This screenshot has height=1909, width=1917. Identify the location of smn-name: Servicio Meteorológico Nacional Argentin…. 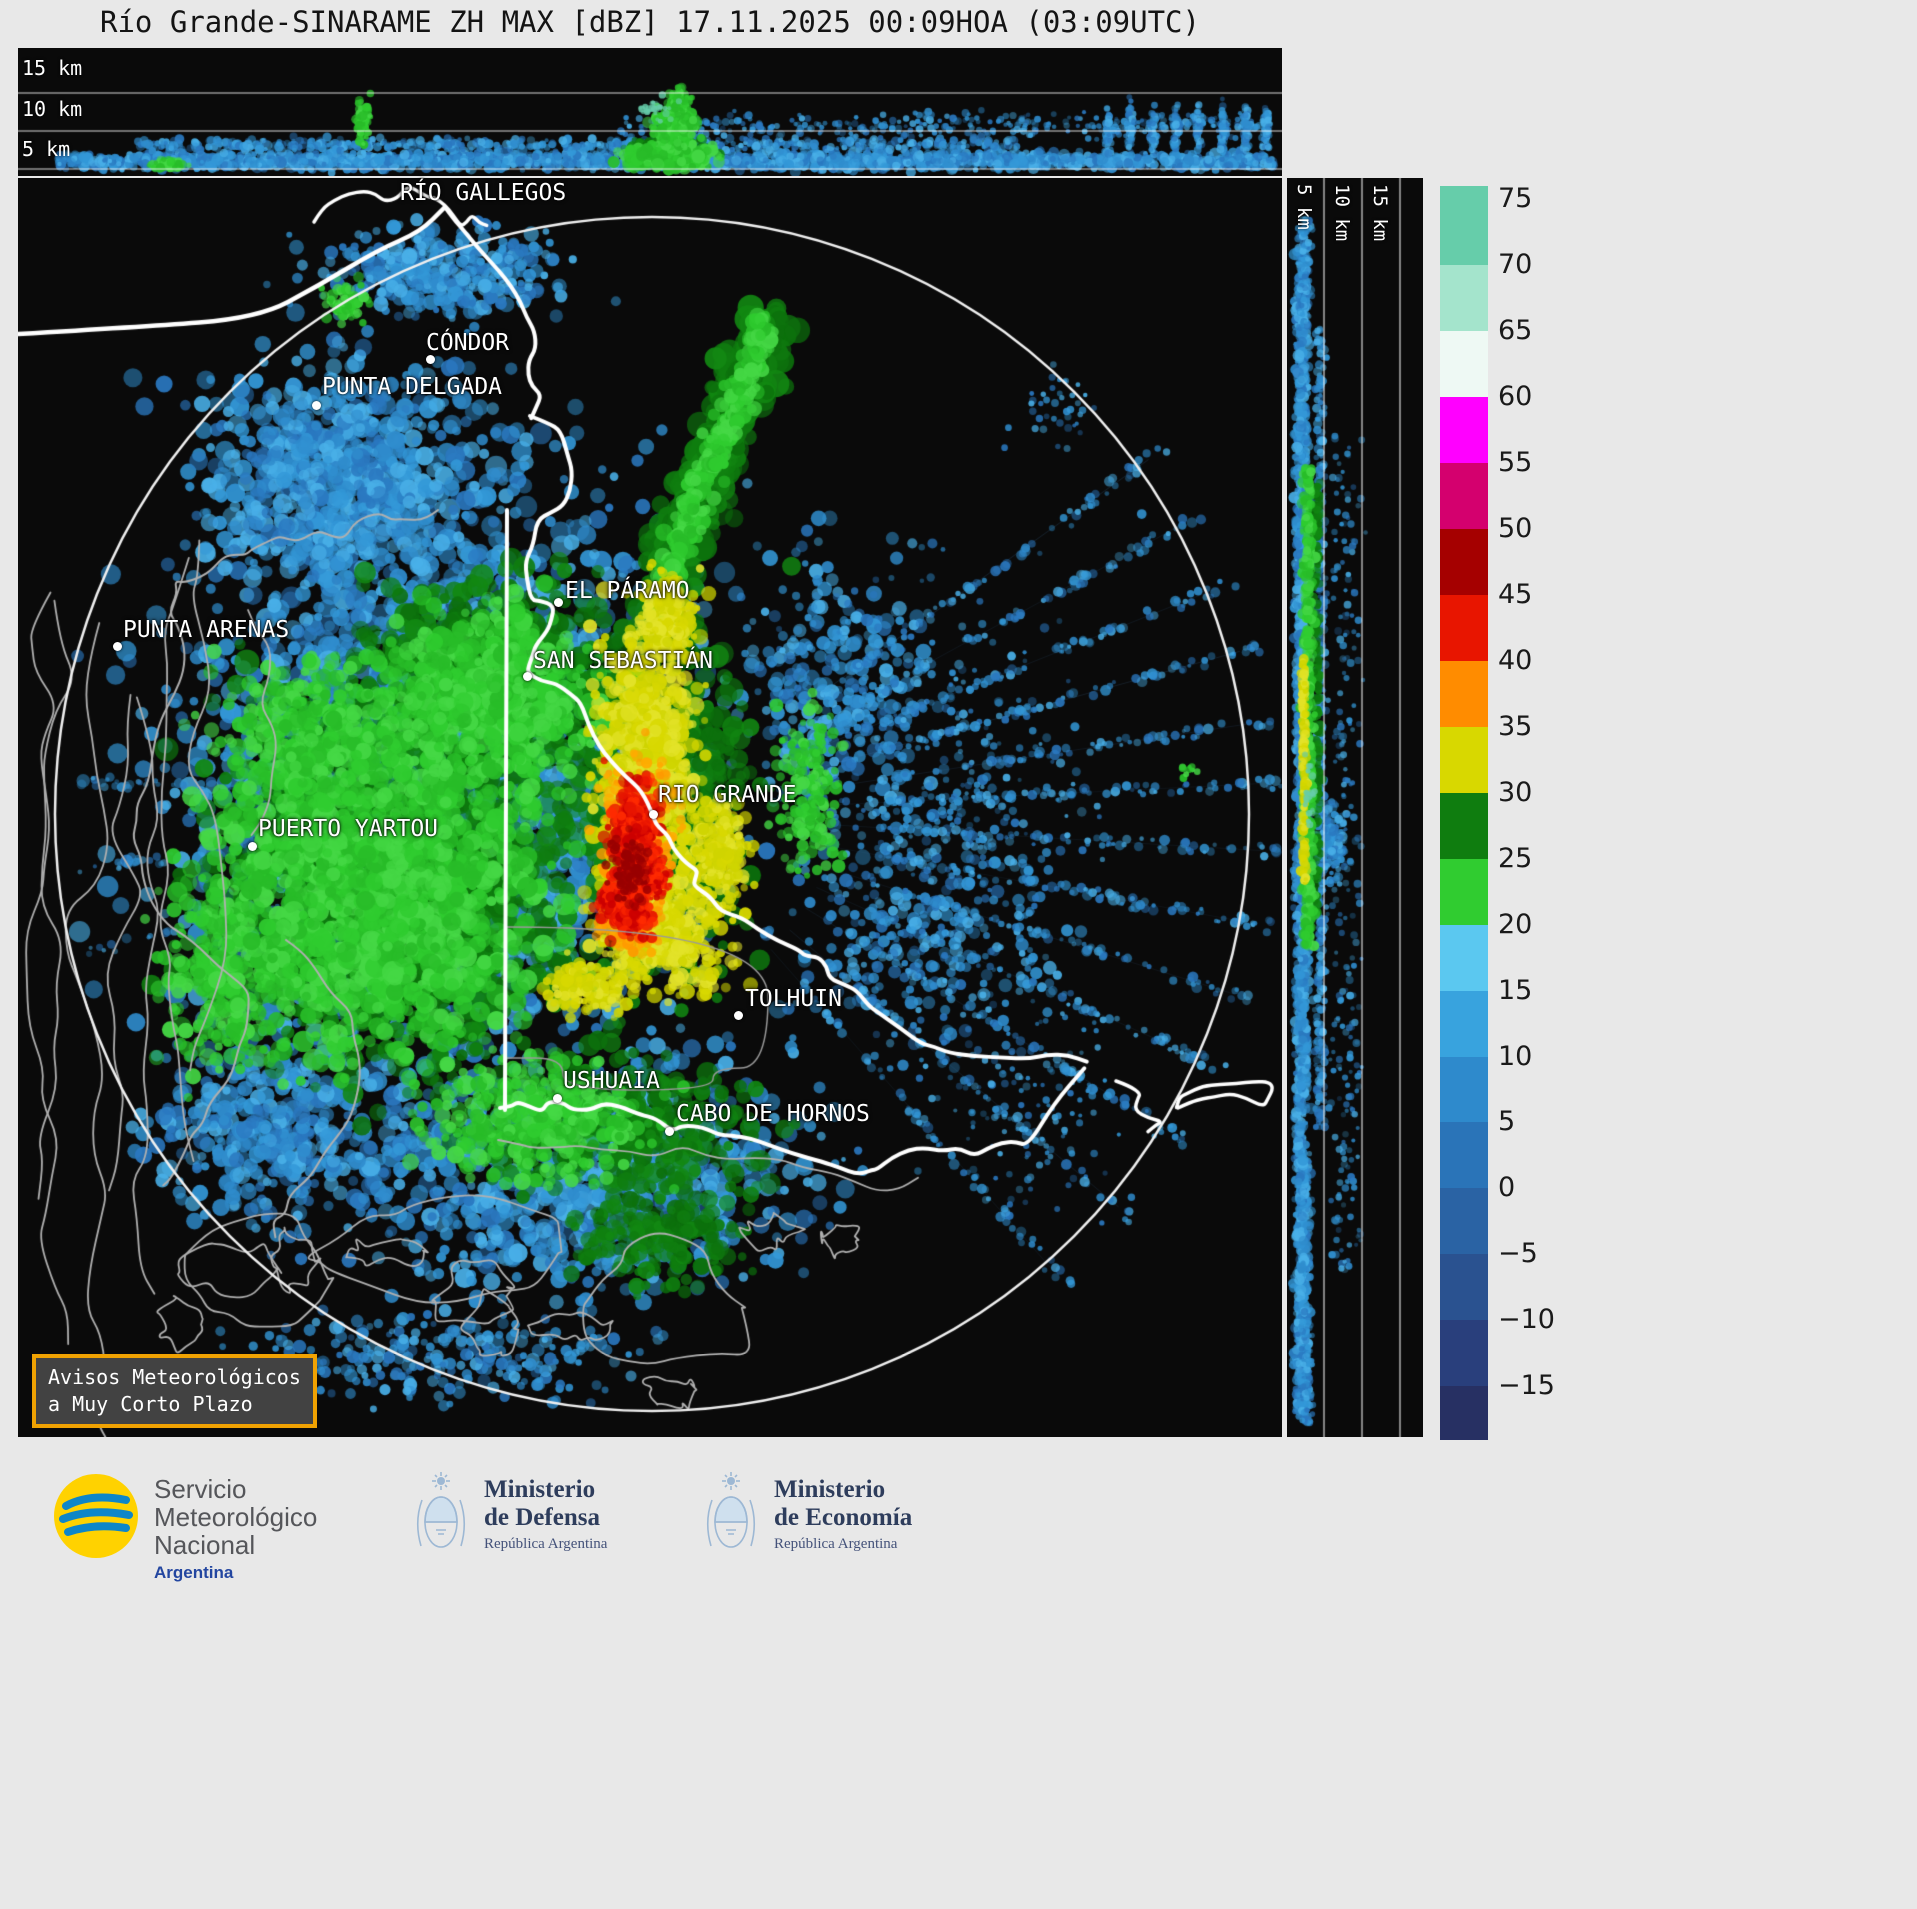
(235, 1527).